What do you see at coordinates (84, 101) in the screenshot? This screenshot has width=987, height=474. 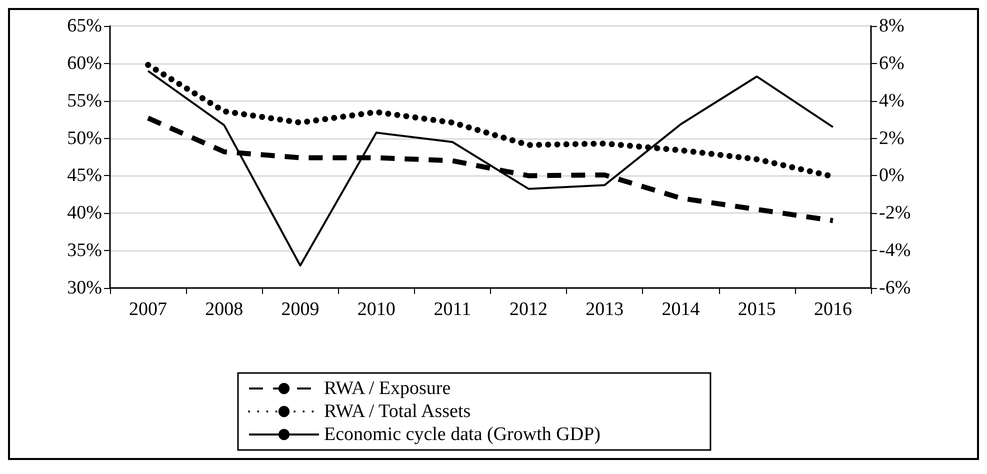 I see `y-tick-label: 55%` at bounding box center [84, 101].